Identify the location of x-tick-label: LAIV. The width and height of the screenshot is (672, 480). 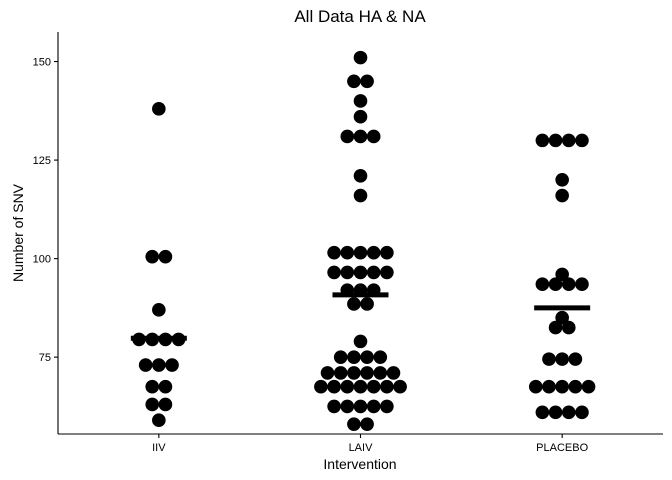
(361, 448).